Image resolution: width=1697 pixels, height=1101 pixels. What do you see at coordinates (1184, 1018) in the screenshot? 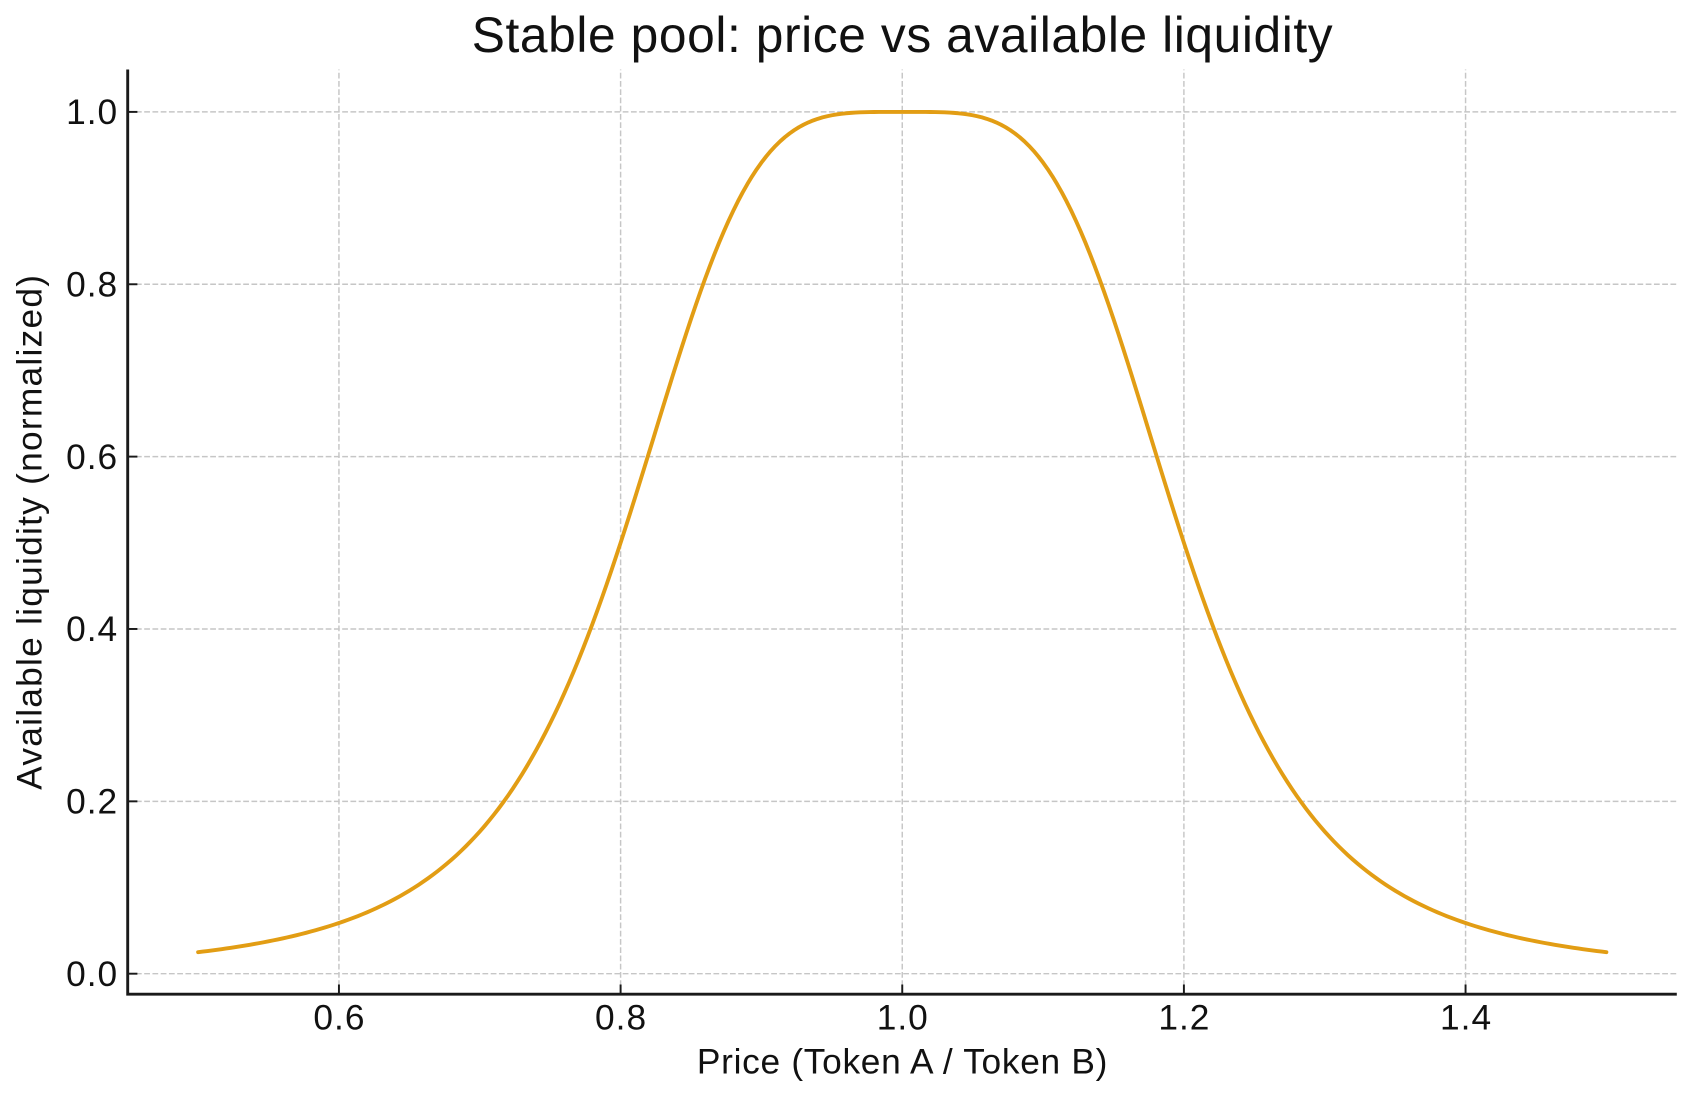
I see `svg-text: 1.2` at bounding box center [1184, 1018].